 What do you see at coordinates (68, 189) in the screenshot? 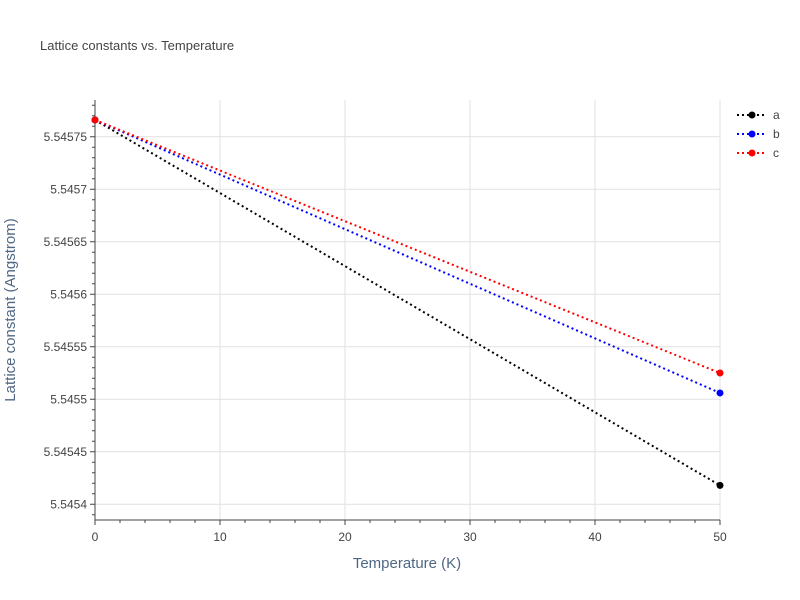
I see `y-tick-label: 5.5457` at bounding box center [68, 189].